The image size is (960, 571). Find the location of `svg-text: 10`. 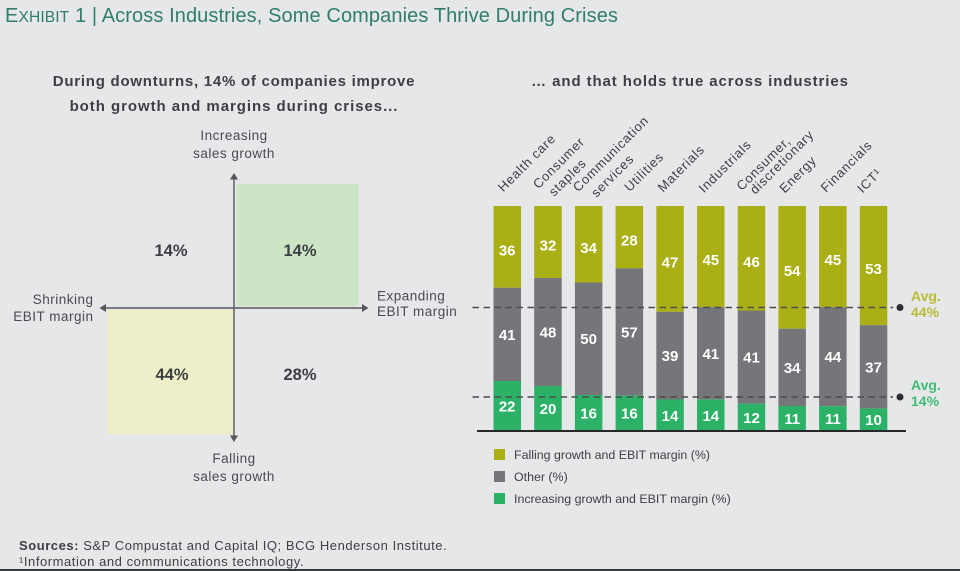

svg-text: 10 is located at coordinates (873, 420).